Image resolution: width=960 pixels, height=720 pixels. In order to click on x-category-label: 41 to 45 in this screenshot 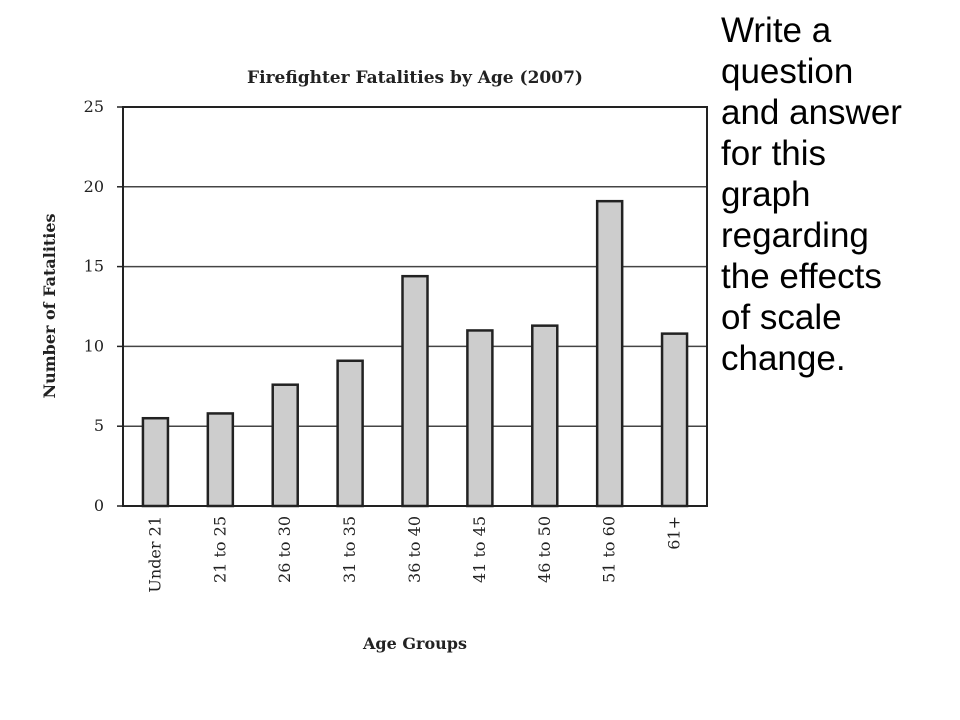, I will do `click(479, 549)`.